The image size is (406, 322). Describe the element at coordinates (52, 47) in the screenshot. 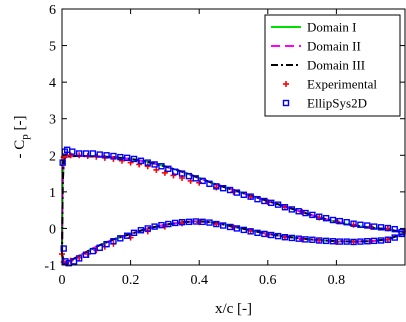

I see `y-tick-label: 5` at that location.